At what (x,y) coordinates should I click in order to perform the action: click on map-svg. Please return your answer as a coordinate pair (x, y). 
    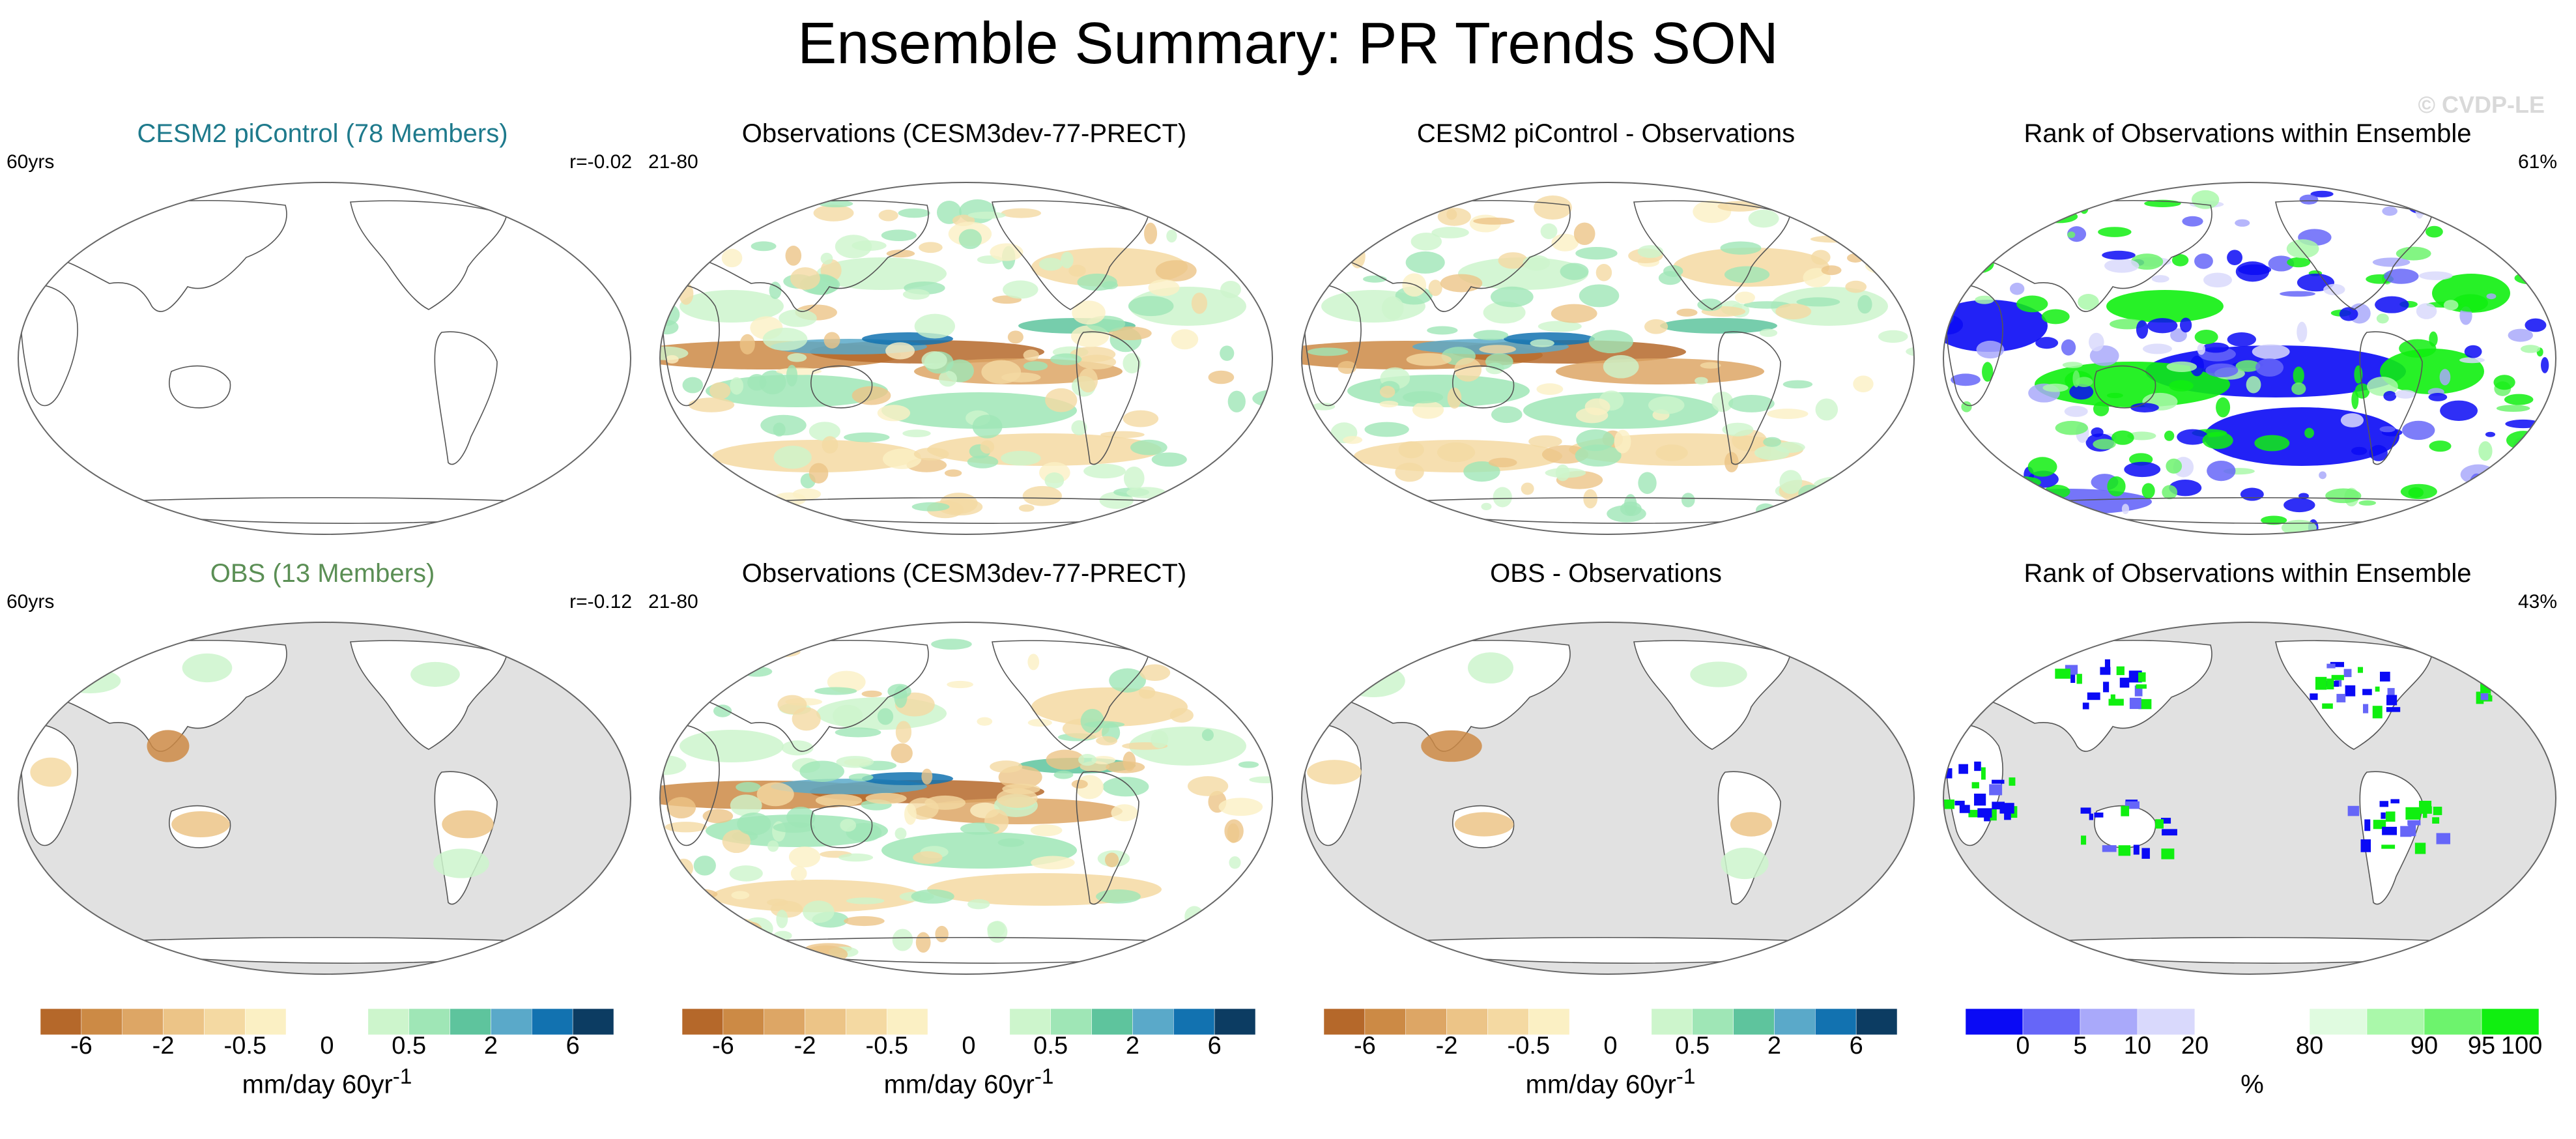
    Looking at the image, I should click on (1608, 358).